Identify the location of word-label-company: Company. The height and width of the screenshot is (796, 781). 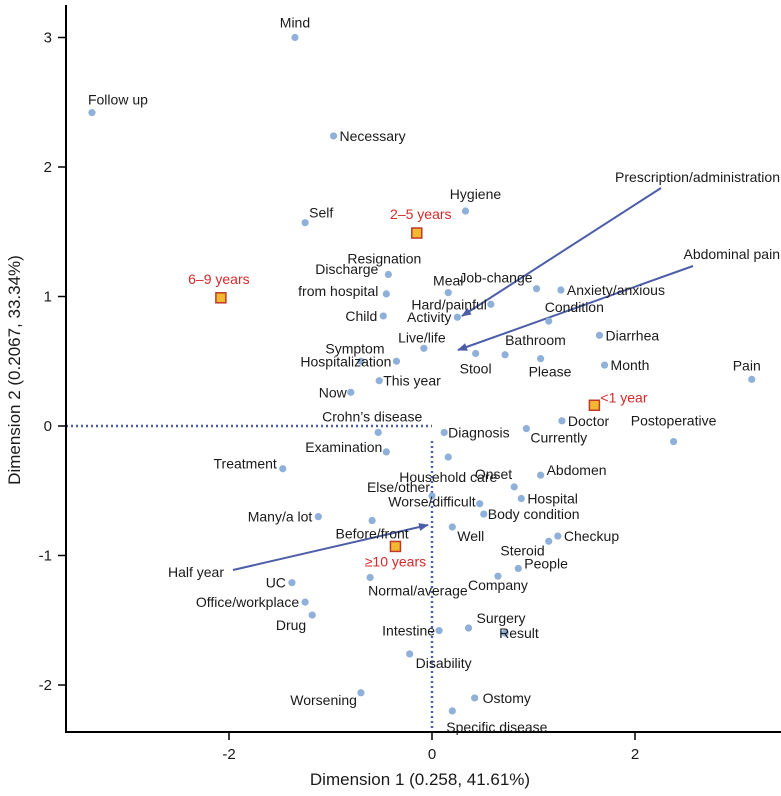
(498, 585).